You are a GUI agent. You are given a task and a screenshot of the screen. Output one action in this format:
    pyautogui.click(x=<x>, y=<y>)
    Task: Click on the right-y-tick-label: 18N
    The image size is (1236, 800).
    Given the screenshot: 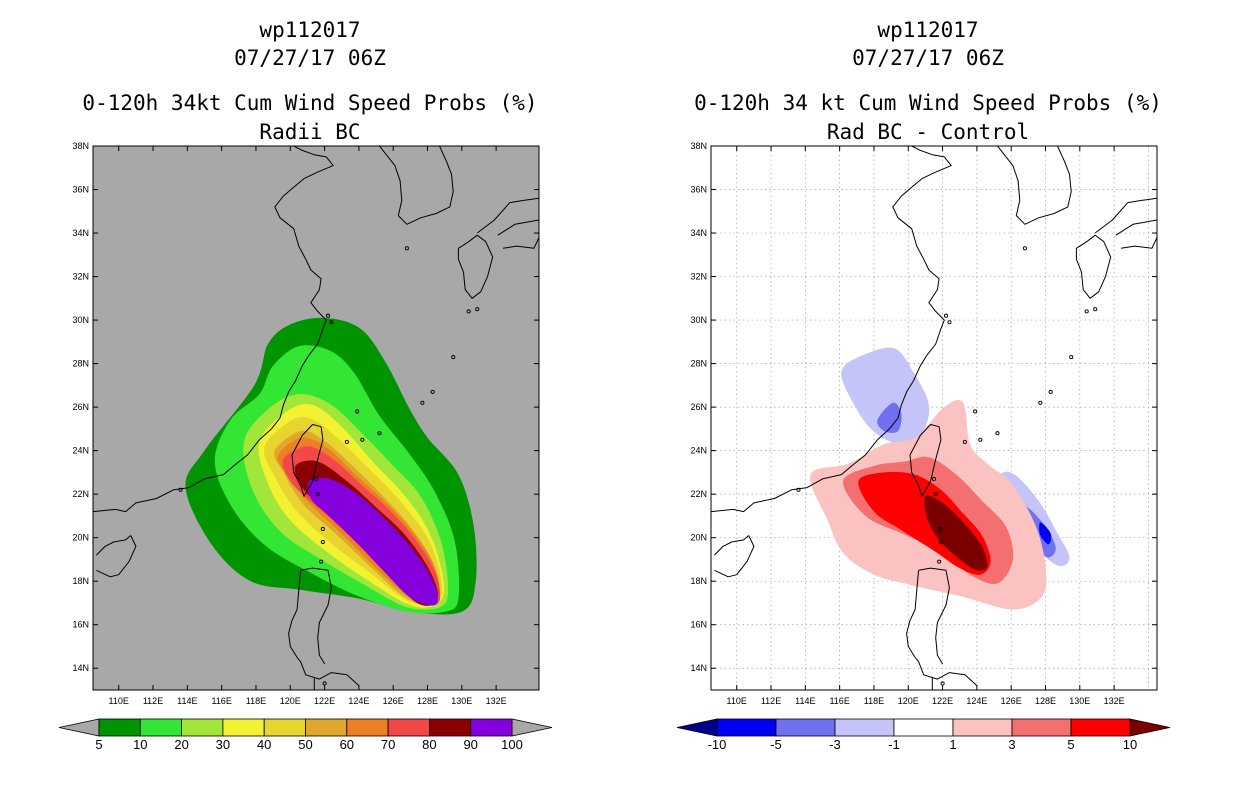 What is the action you would take?
    pyautogui.click(x=698, y=581)
    